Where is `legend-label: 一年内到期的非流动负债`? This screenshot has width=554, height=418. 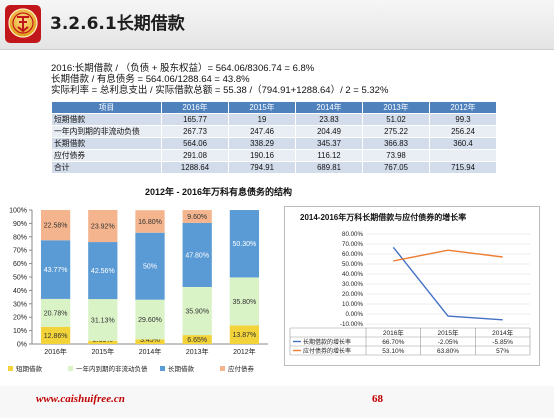 legend-label: 一年内到期的非流动负债 is located at coordinates (112, 368).